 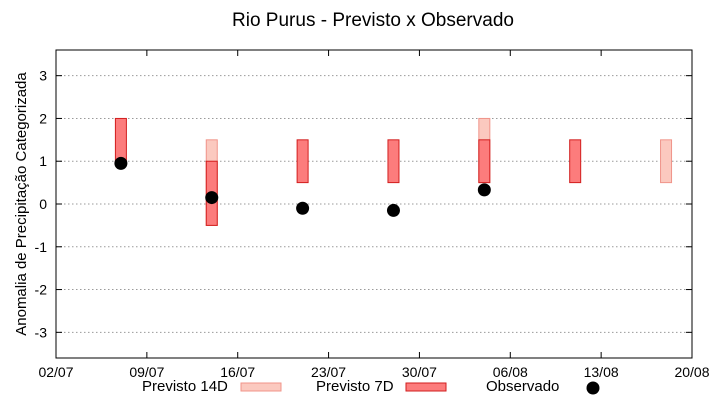 What do you see at coordinates (601, 372) in the screenshot?
I see `x-tick-label: 13/08` at bounding box center [601, 372].